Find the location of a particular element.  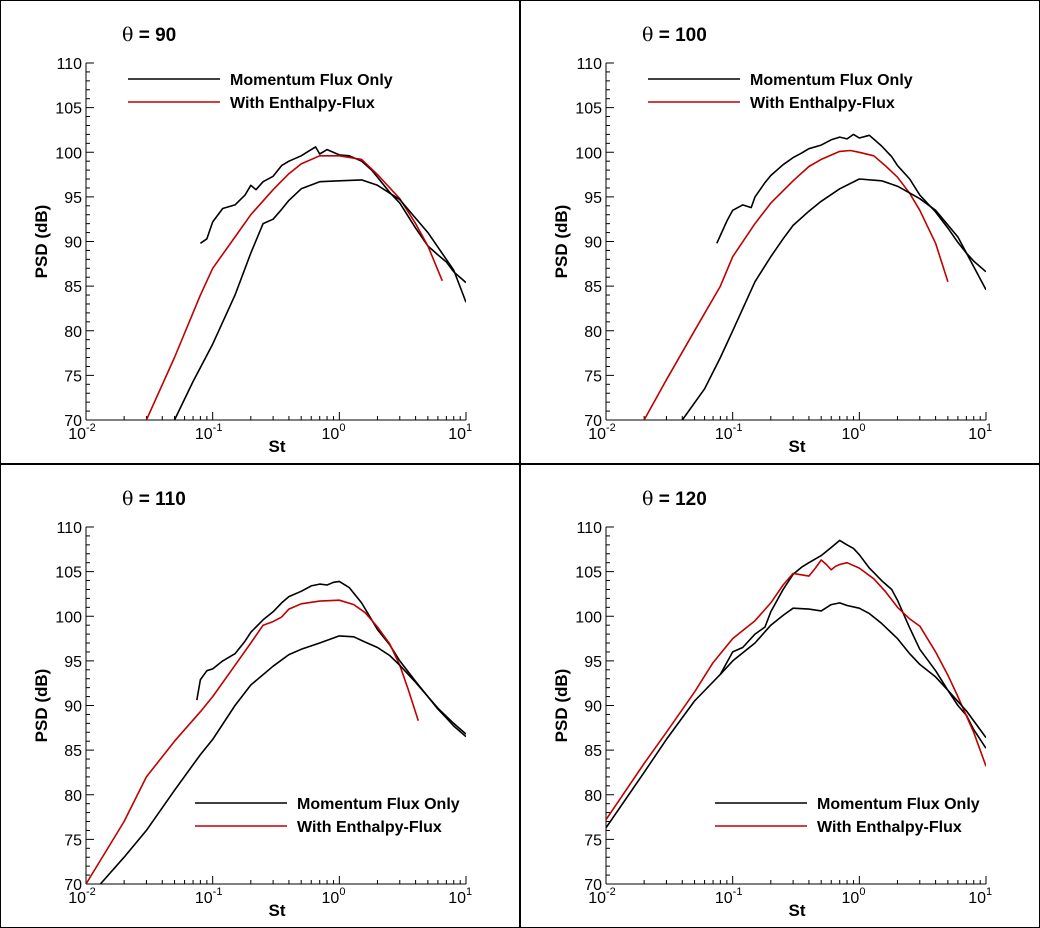

panel-title: θ = 90 is located at coordinates (149, 35).